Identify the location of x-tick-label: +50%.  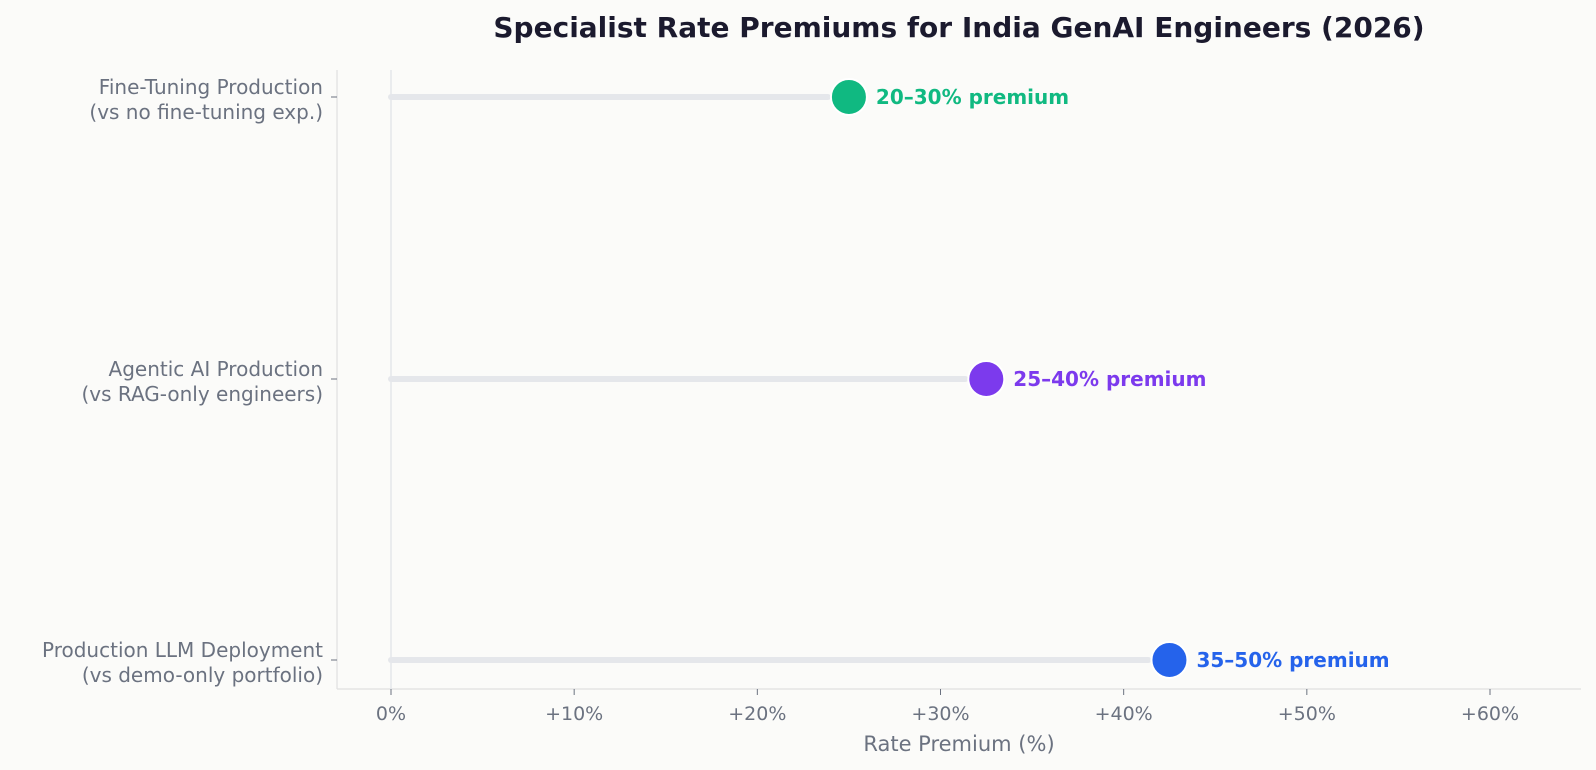
(1307, 714).